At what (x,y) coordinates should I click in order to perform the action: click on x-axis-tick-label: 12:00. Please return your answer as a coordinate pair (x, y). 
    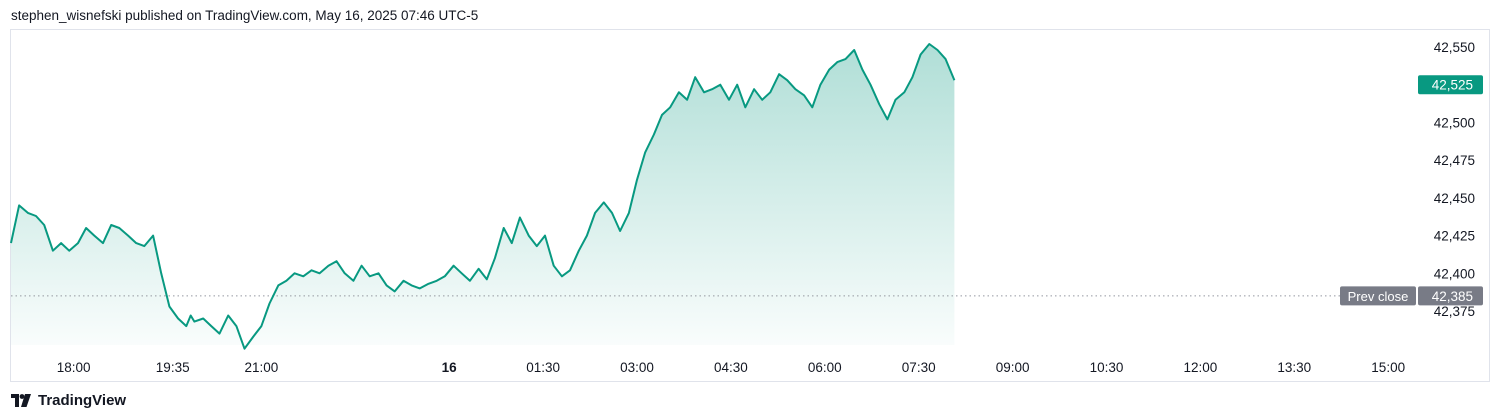
    Looking at the image, I should click on (1201, 367).